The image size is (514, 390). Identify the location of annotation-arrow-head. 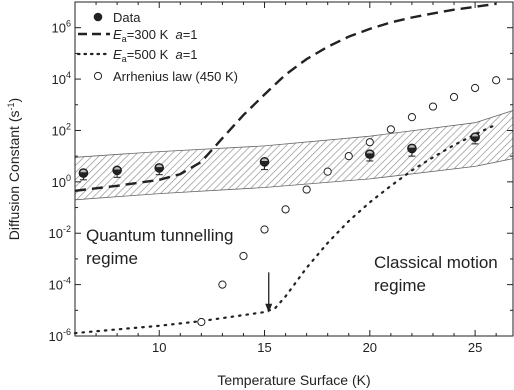
(269, 308).